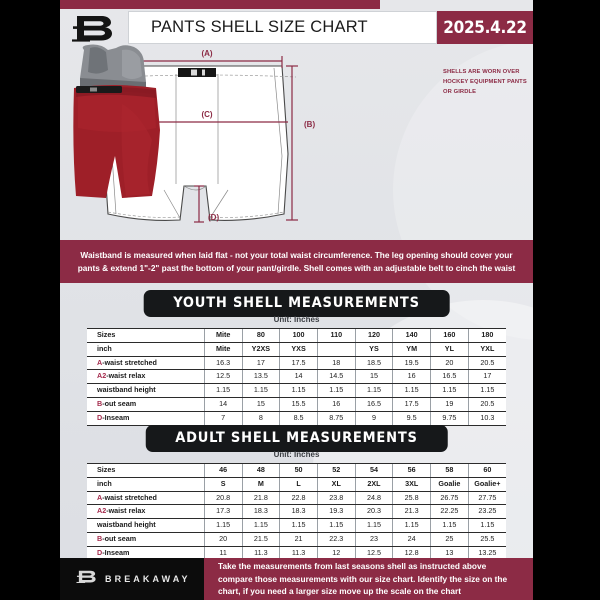  I want to click on table-cell: YXS, so click(298, 349).